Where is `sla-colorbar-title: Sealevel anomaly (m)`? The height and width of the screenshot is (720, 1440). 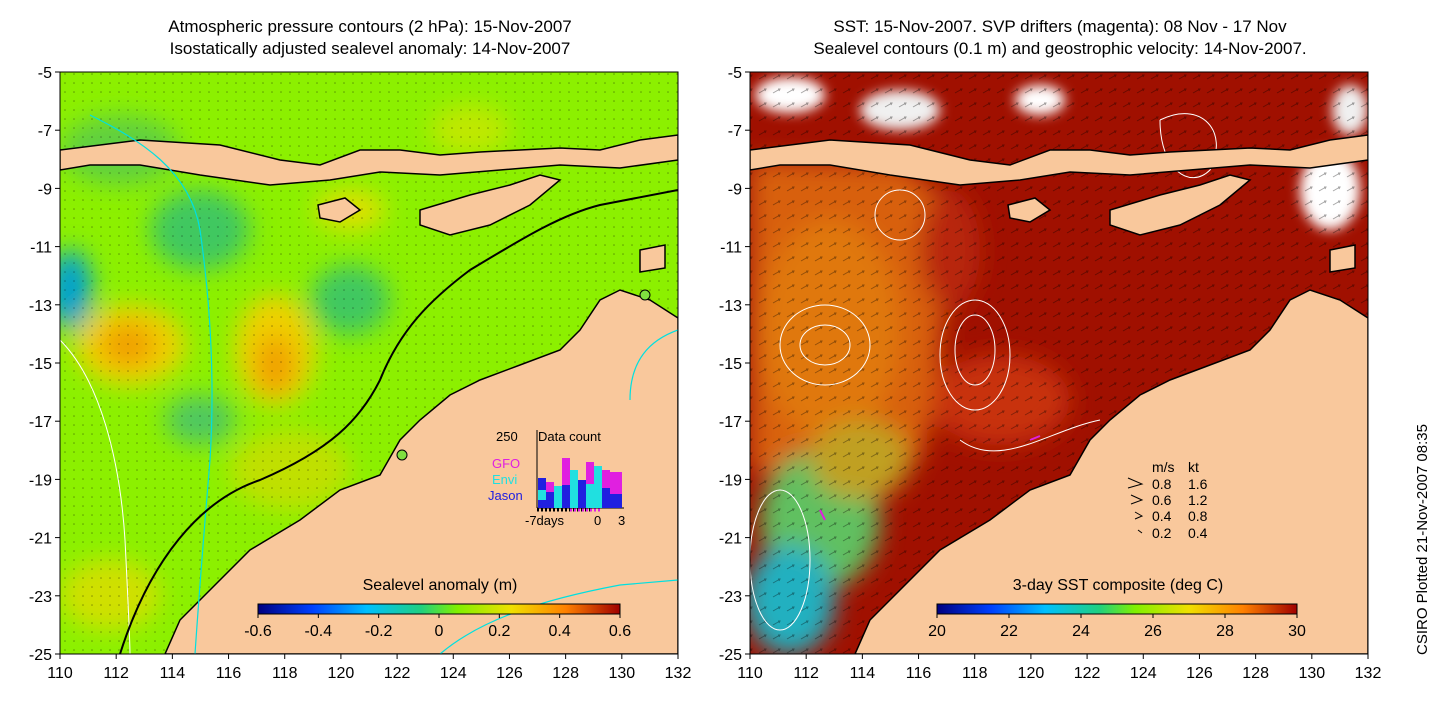
sla-colorbar-title: Sealevel anomaly (m) is located at coordinates (440, 585).